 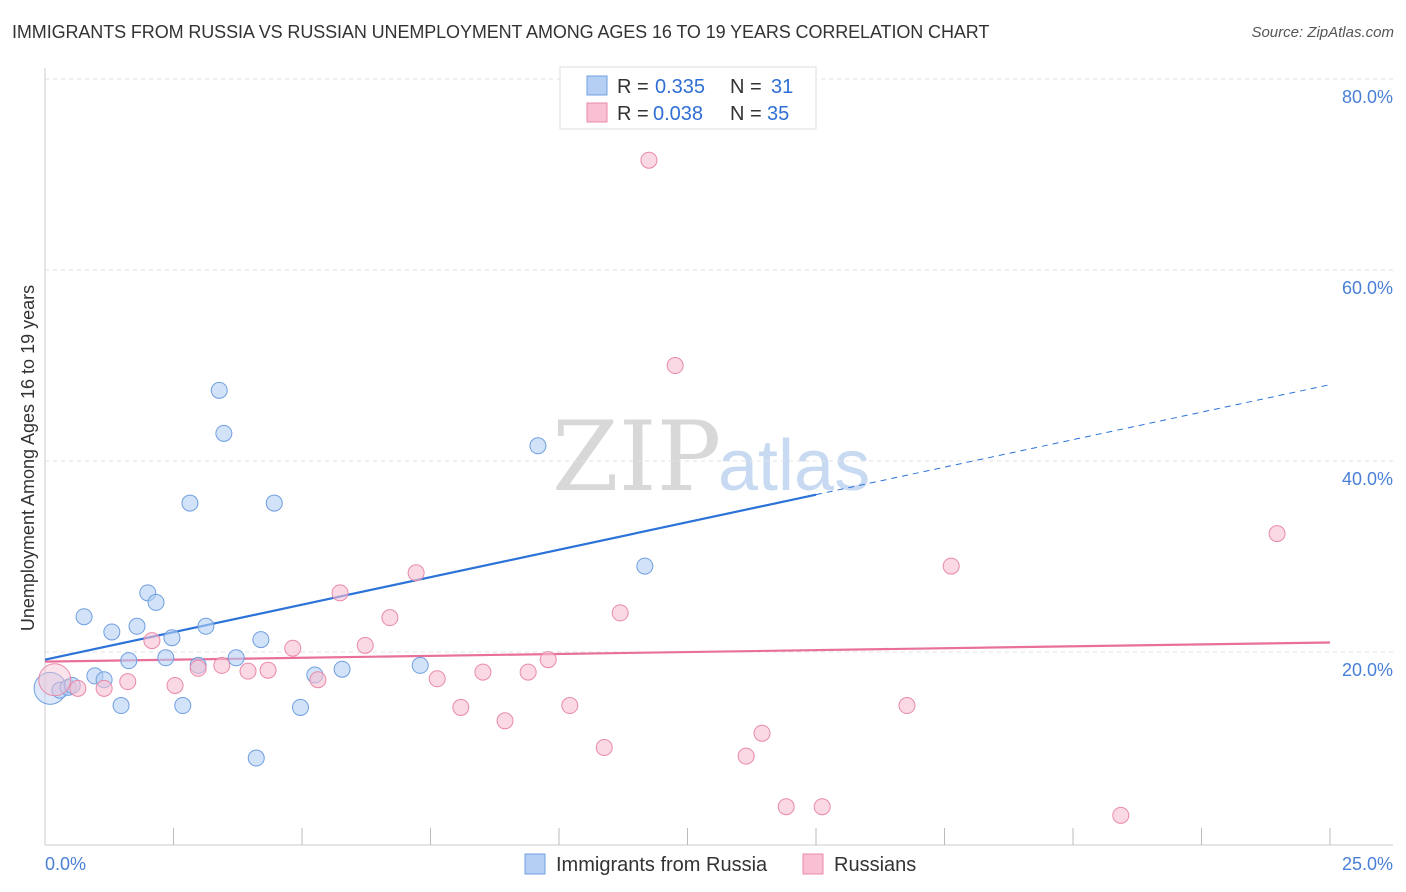 What do you see at coordinates (597, 112) in the screenshot?
I see `pink-swatch` at bounding box center [597, 112].